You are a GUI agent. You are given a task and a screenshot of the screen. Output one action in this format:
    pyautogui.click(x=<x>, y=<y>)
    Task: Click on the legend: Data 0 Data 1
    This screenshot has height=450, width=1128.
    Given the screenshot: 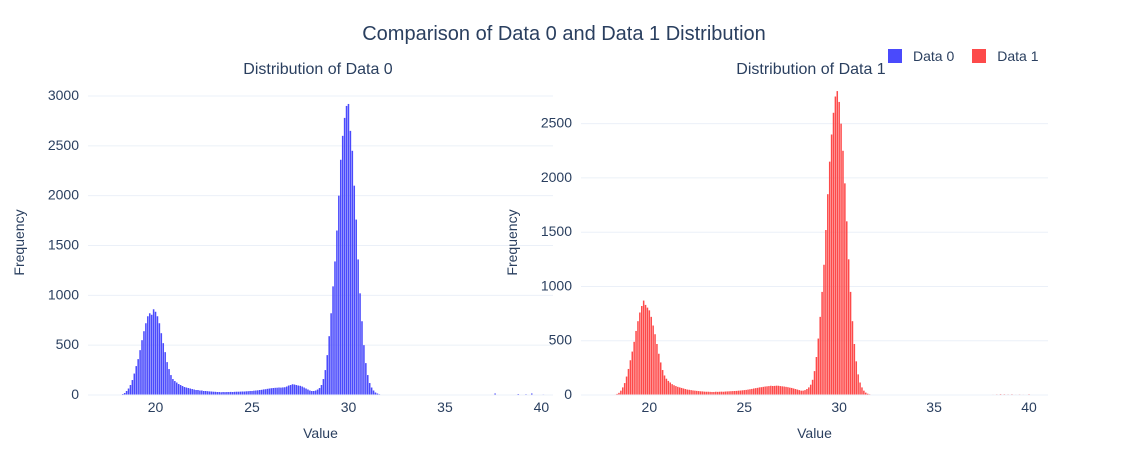 What is the action you would take?
    pyautogui.click(x=963, y=56)
    